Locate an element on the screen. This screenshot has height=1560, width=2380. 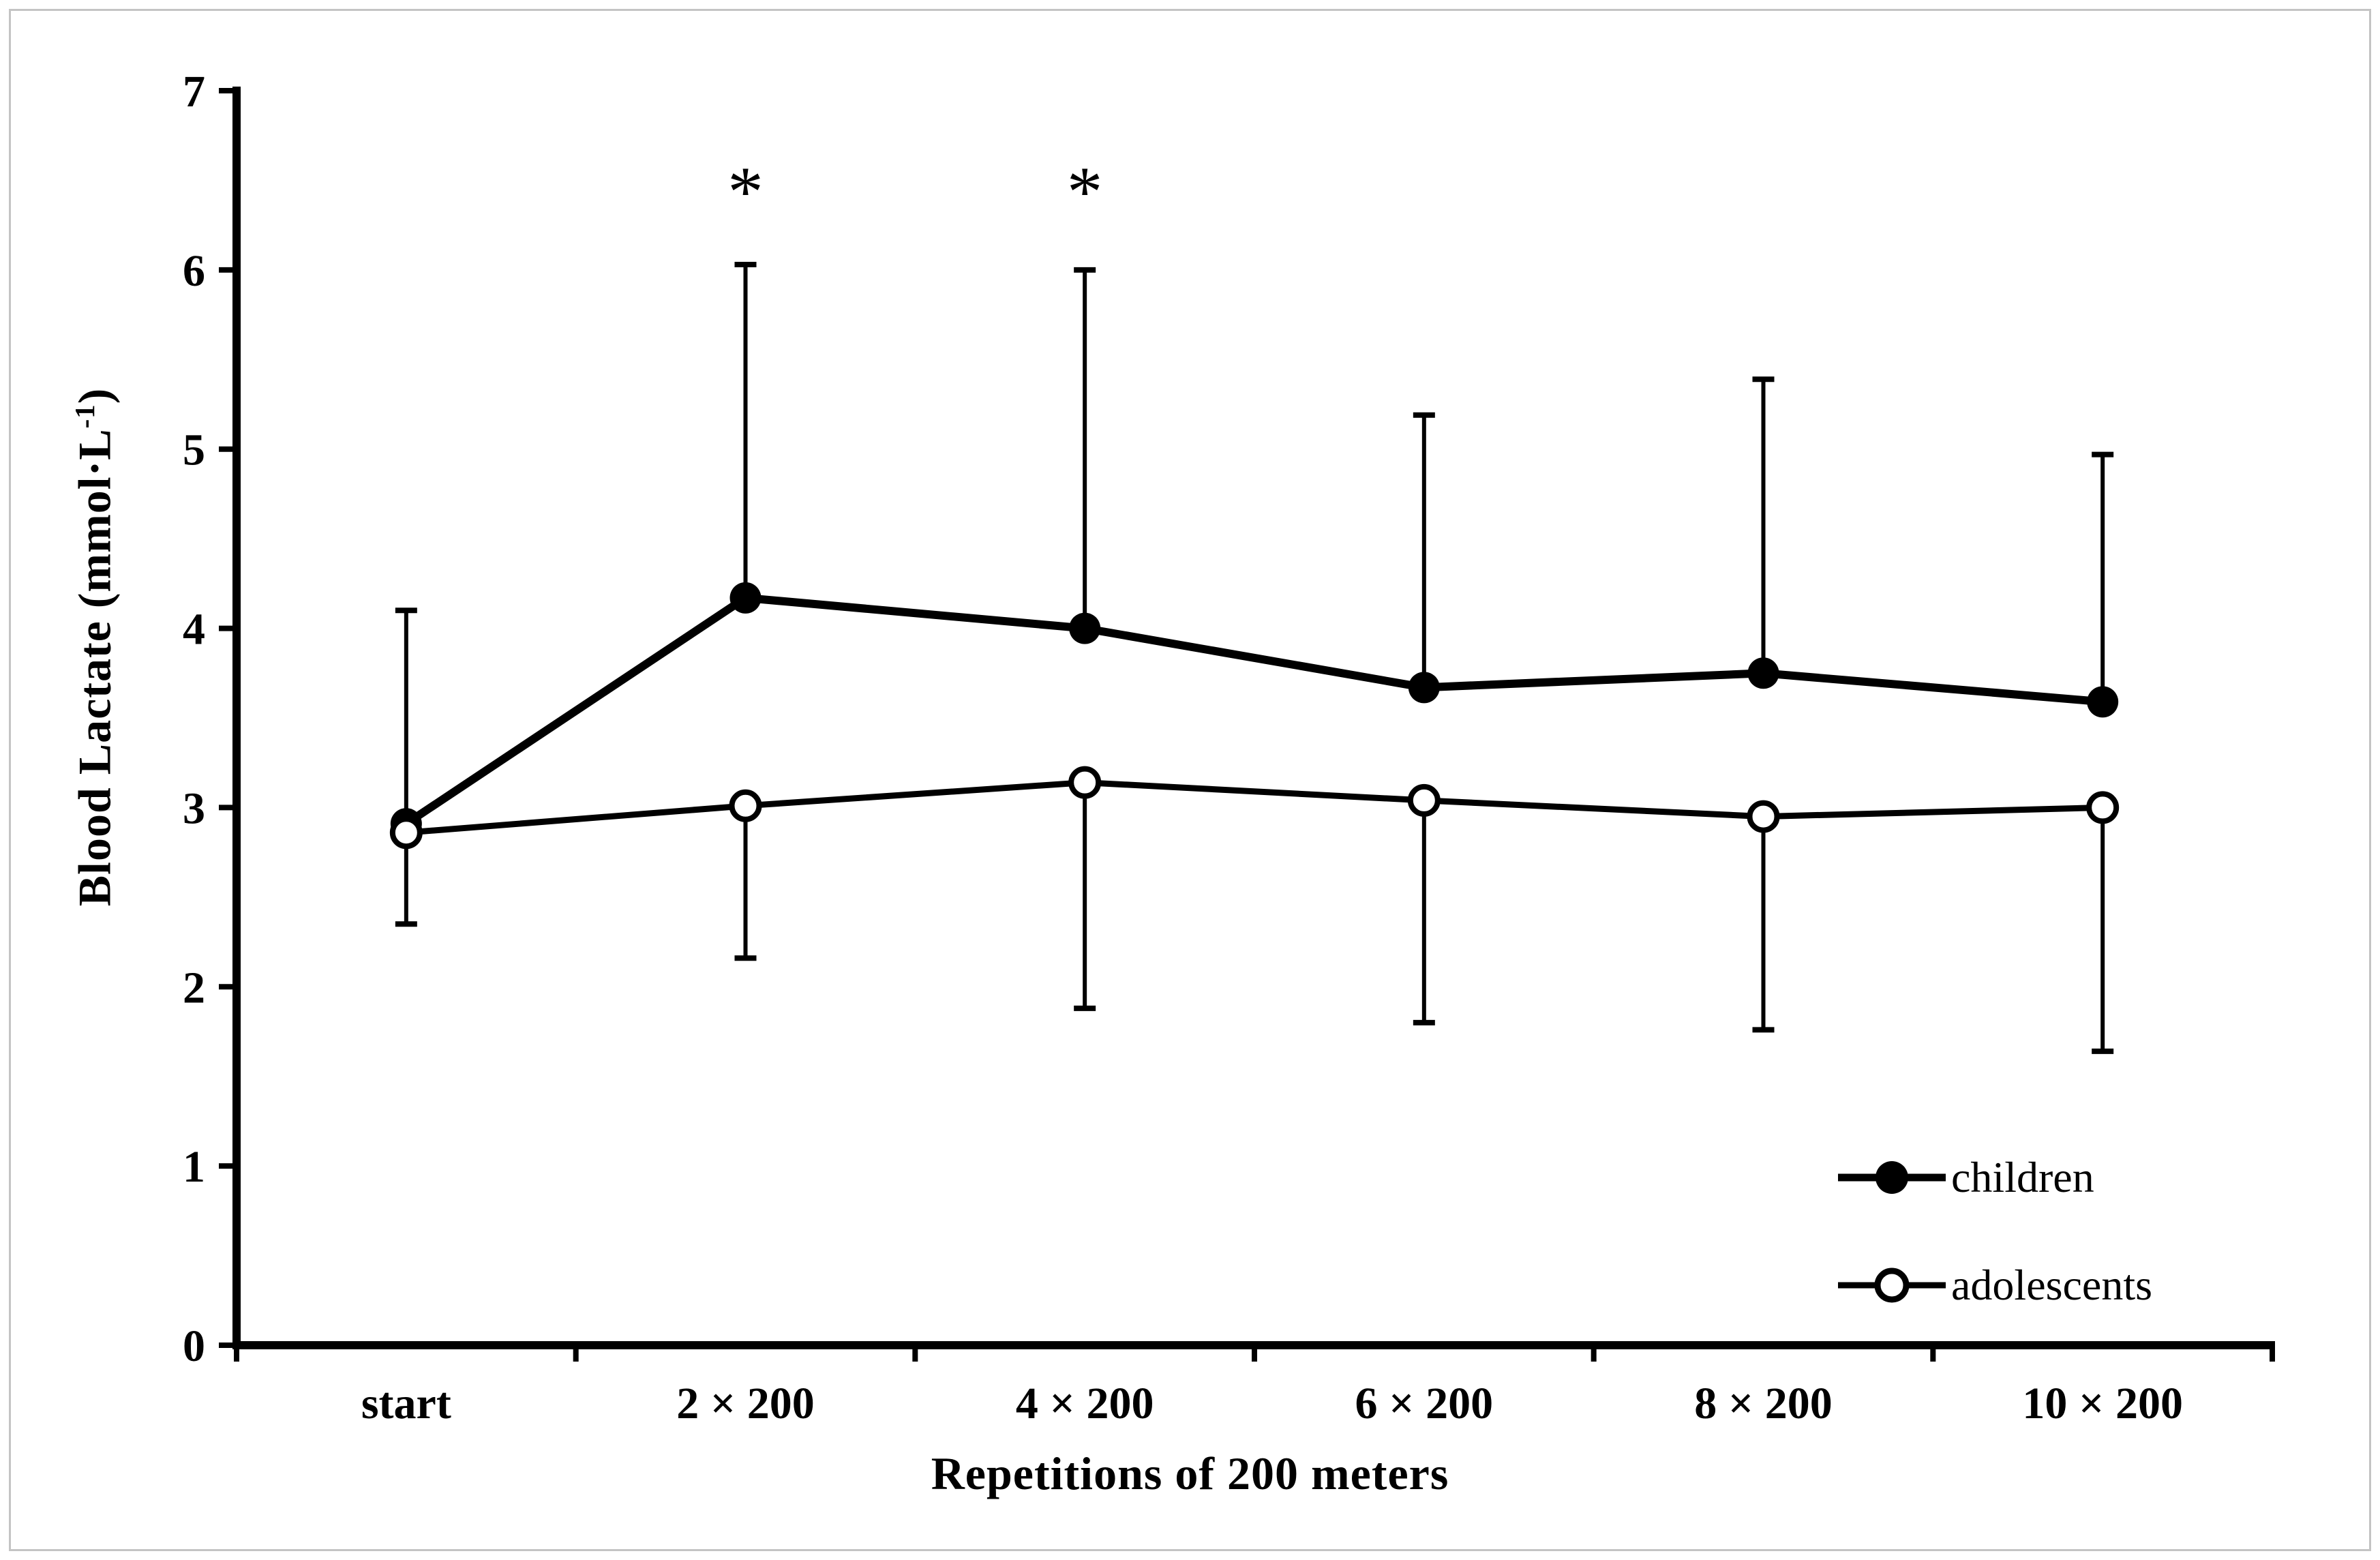
y-axis-title-close-paren: ) is located at coordinates (94, 395).